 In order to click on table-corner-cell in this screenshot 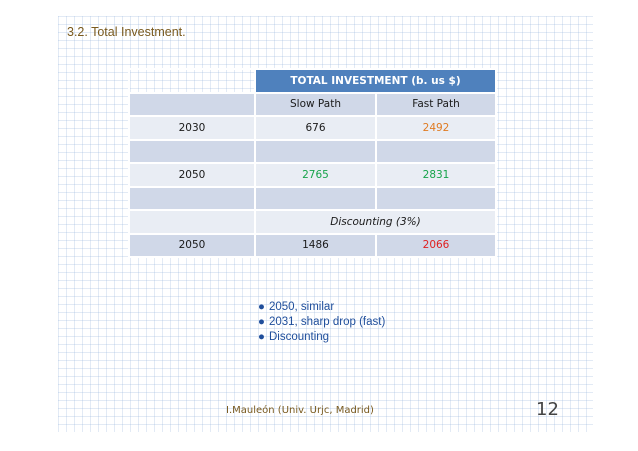, I will do `click(192, 81)`.